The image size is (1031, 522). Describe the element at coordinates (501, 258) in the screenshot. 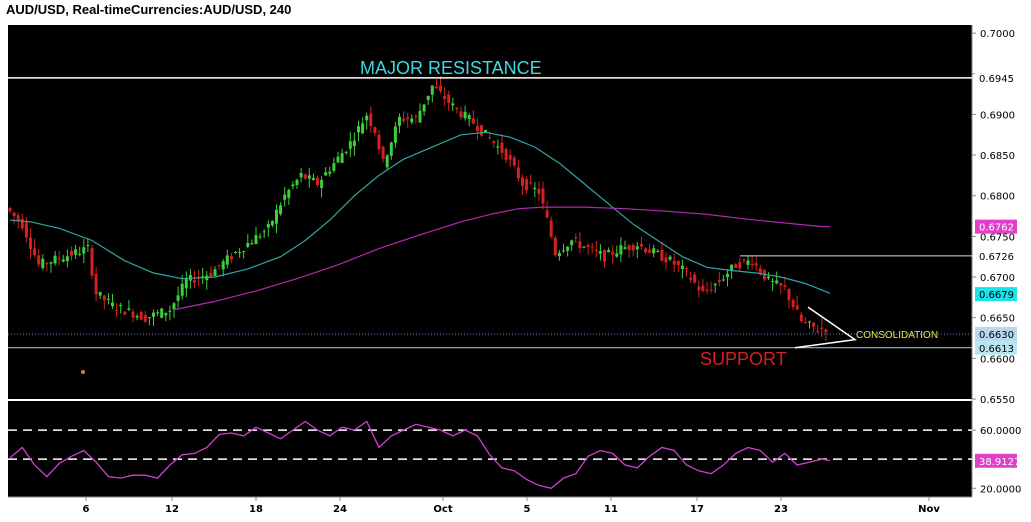

I see `moving-average-slow-line` at that location.